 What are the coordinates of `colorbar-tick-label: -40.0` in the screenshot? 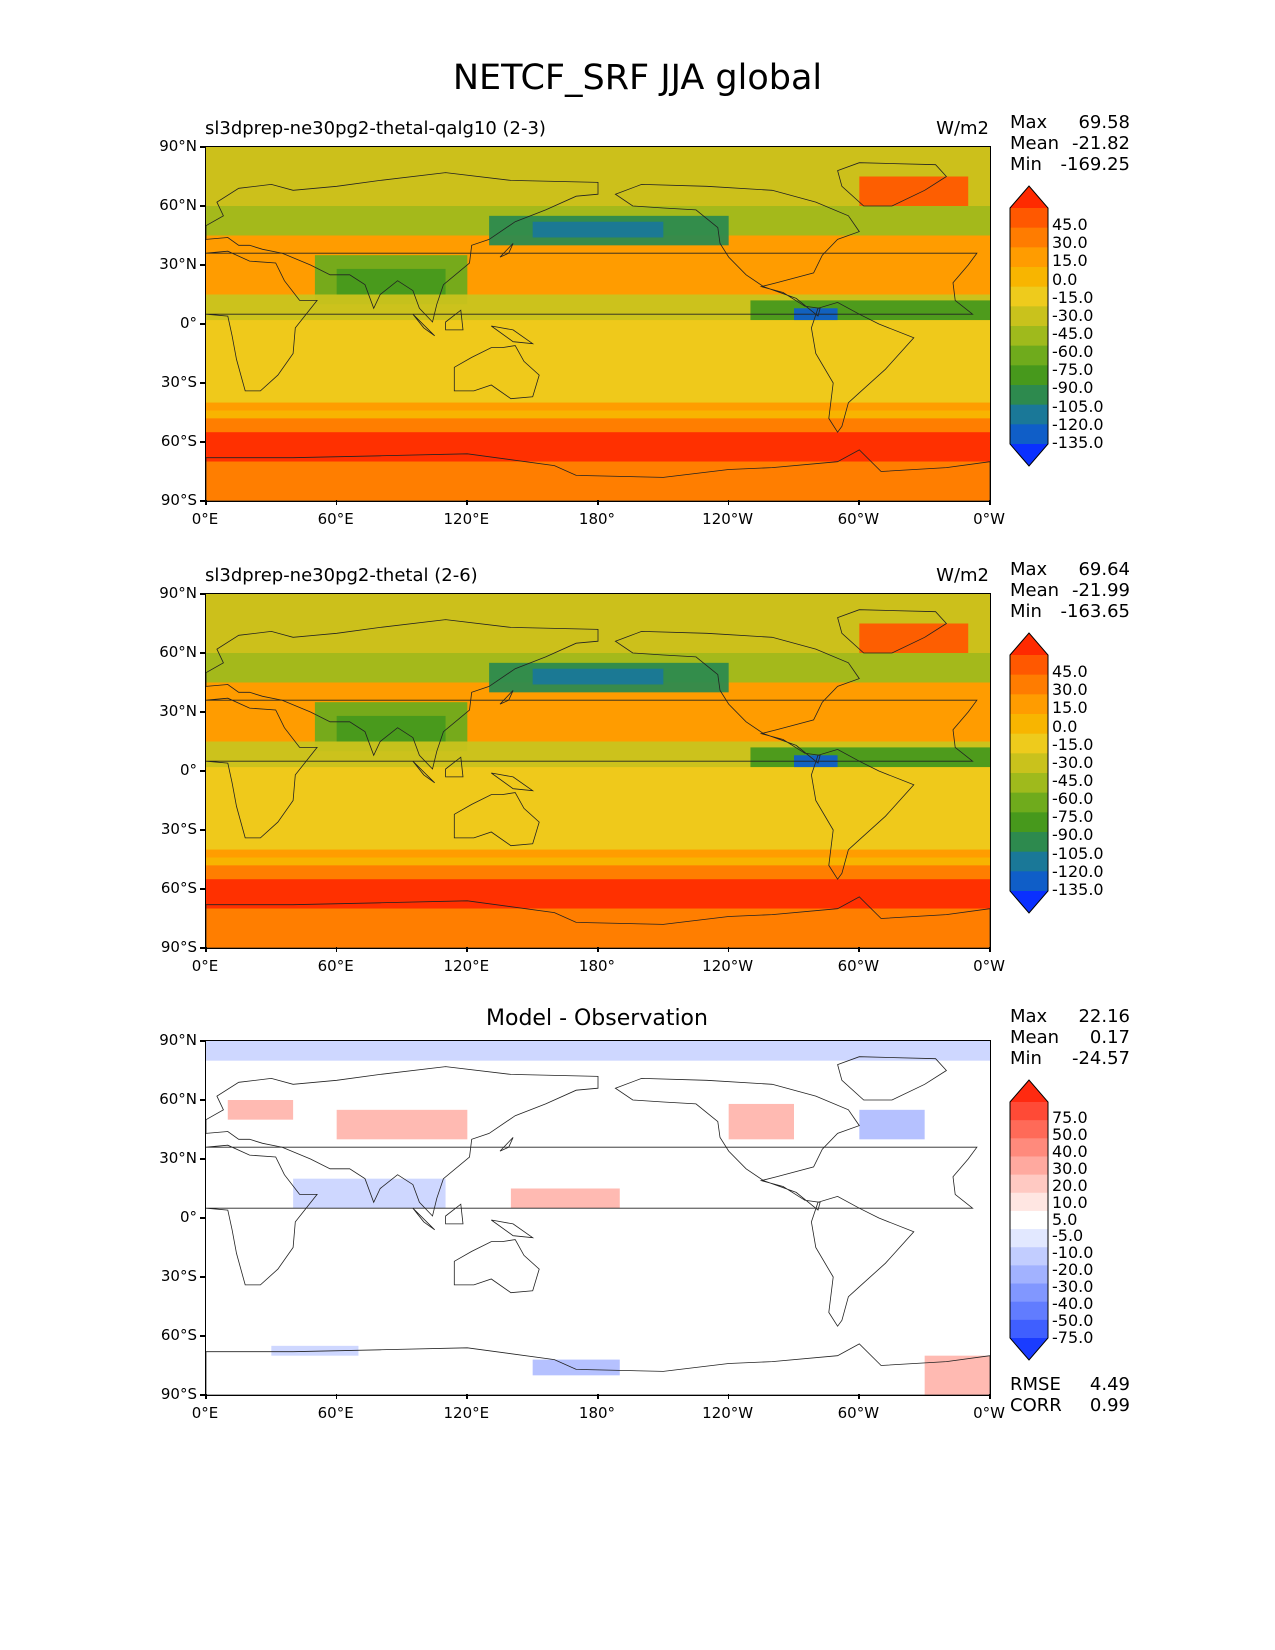 It's located at (1073, 1303).